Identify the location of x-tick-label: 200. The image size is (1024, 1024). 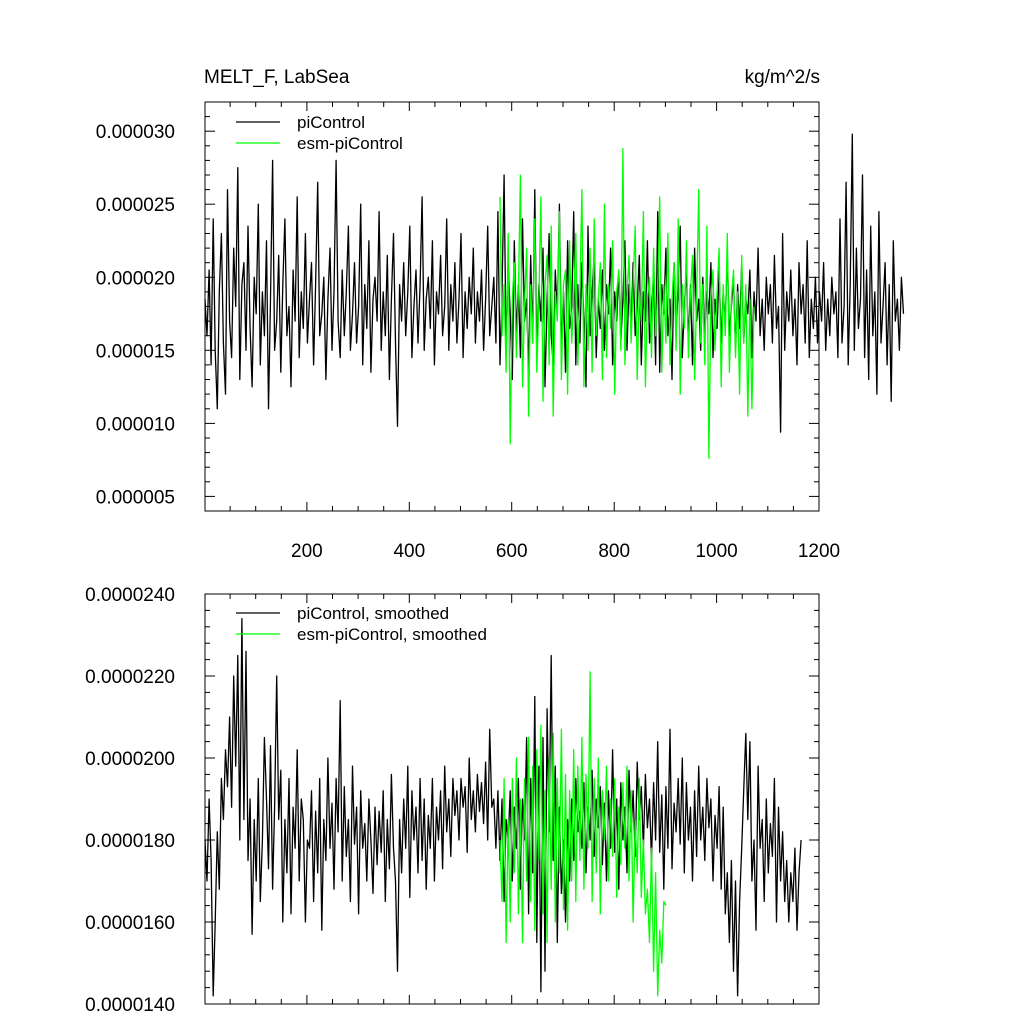
(307, 551).